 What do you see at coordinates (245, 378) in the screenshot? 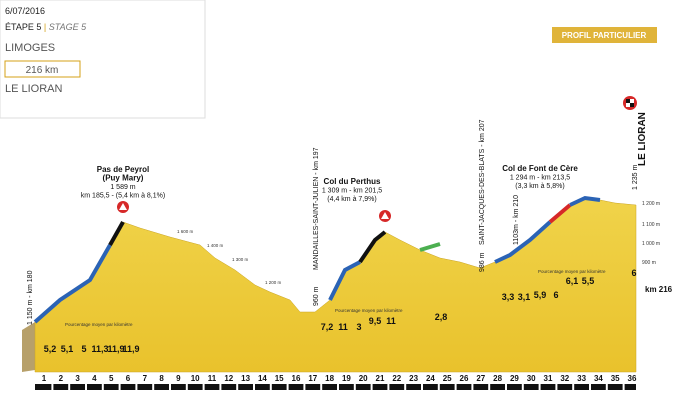
I see `km-marker: 13` at bounding box center [245, 378].